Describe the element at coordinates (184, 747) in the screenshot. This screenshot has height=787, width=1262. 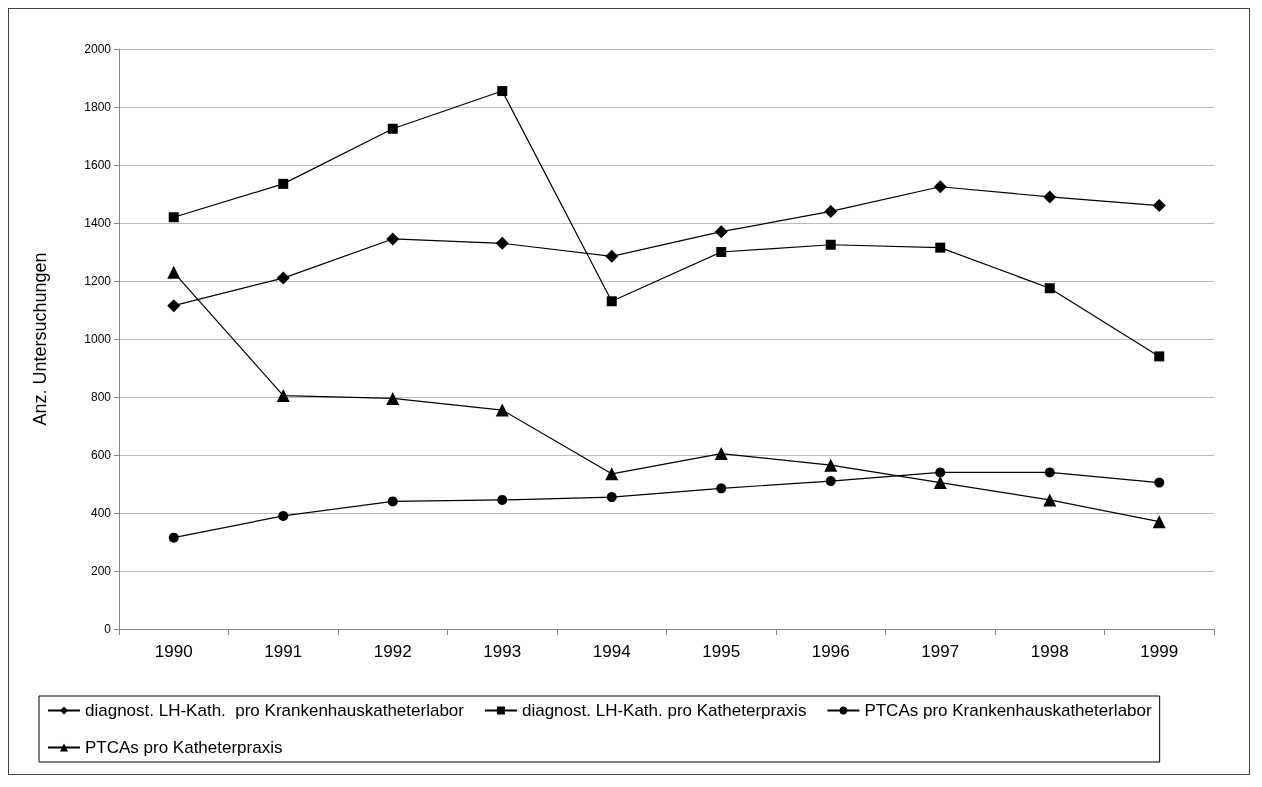
I see `legend-label: PTCAs pro Katheterpraxis` at that location.